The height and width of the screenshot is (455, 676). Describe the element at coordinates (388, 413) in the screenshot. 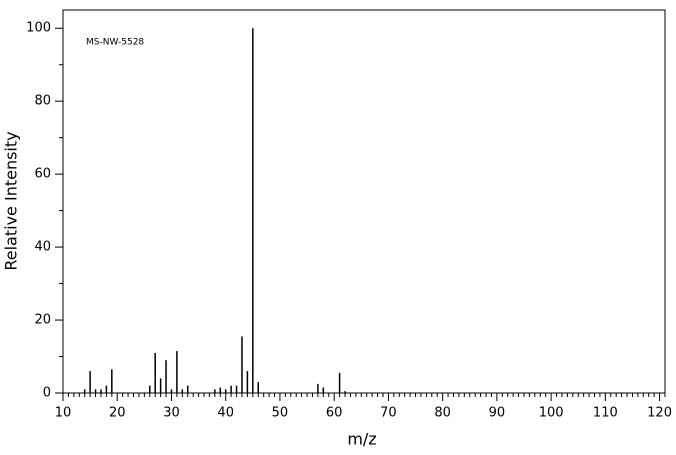

I see `x-tick-label: 70` at that location.